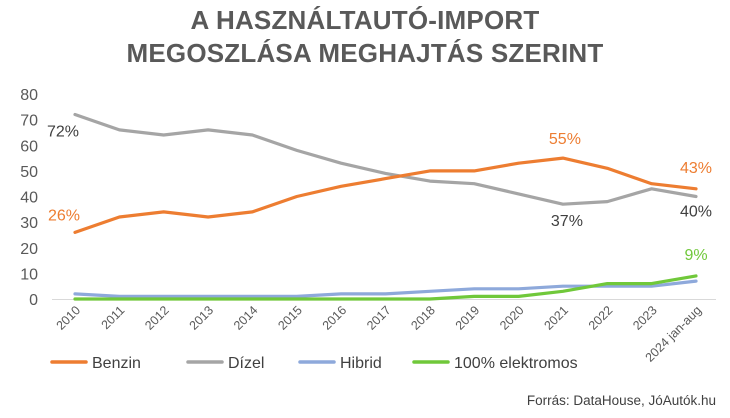  Describe the element at coordinates (423, 318) in the screenshot. I see `x-tick-label: 2018` at that location.